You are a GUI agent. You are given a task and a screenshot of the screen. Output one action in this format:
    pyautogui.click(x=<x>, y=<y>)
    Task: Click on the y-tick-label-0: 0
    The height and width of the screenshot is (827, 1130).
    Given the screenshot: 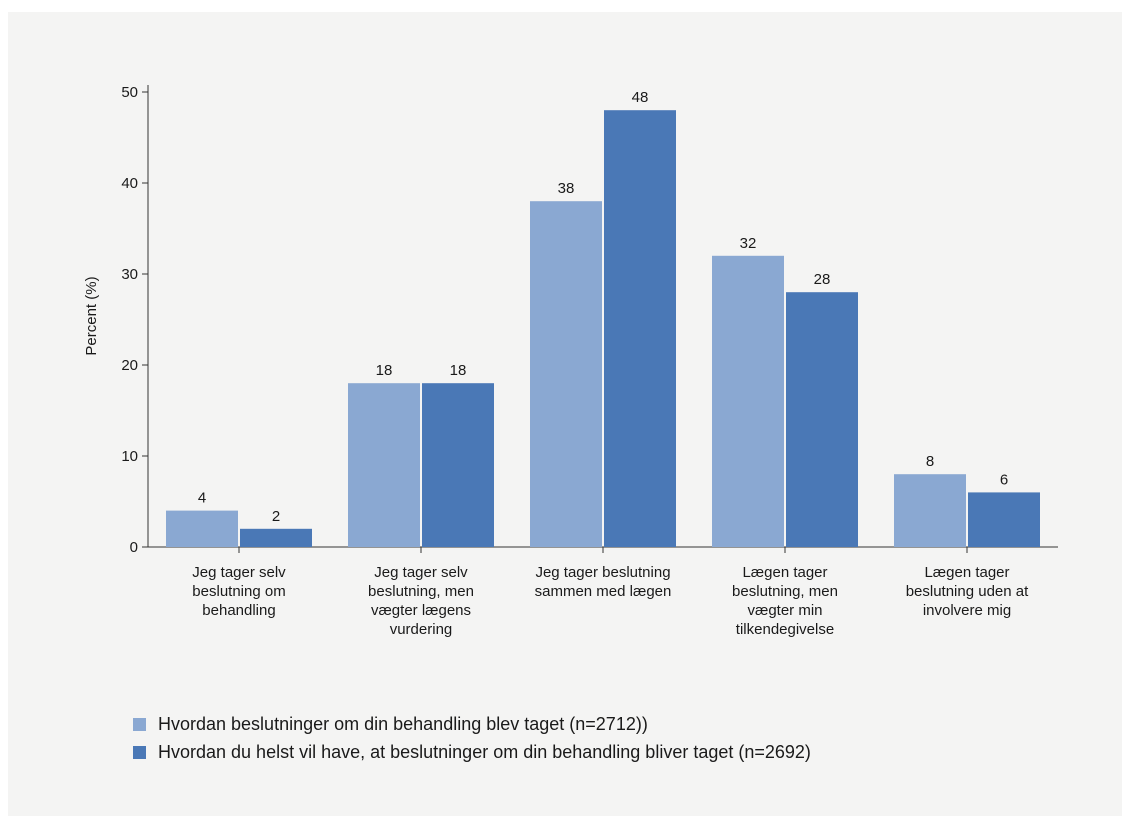 What is the action you would take?
    pyautogui.click(x=134, y=547)
    